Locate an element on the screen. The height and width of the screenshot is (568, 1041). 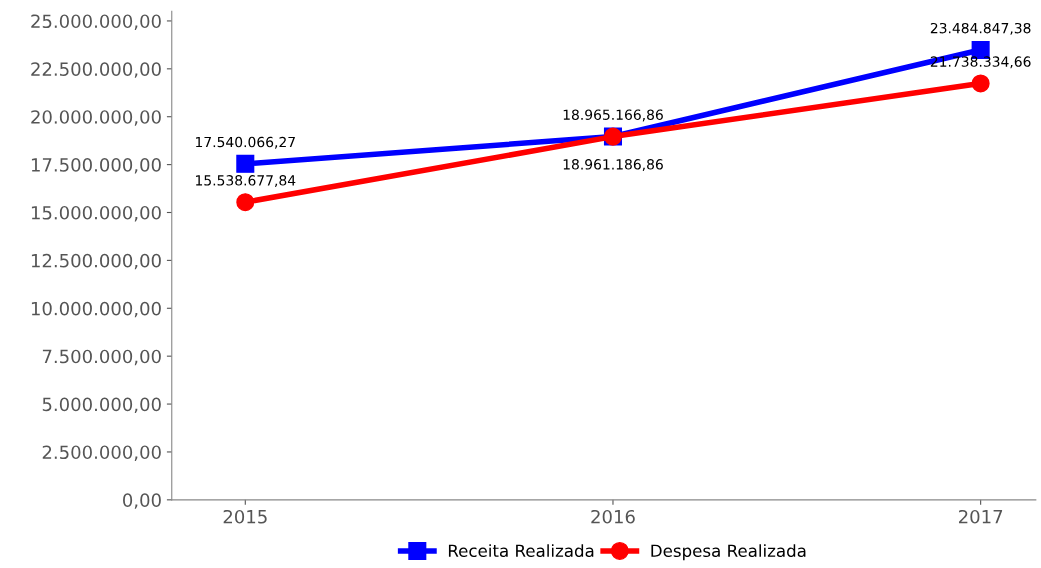
x-tick-label: 2016 is located at coordinates (613, 516).